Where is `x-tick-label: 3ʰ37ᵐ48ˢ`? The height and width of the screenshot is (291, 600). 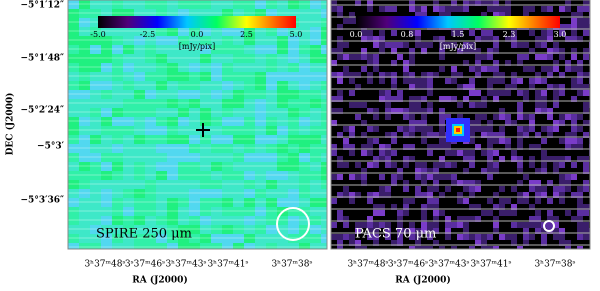 x-tick-label: 3ʰ37ᵐ48ˢ is located at coordinates (104, 265).